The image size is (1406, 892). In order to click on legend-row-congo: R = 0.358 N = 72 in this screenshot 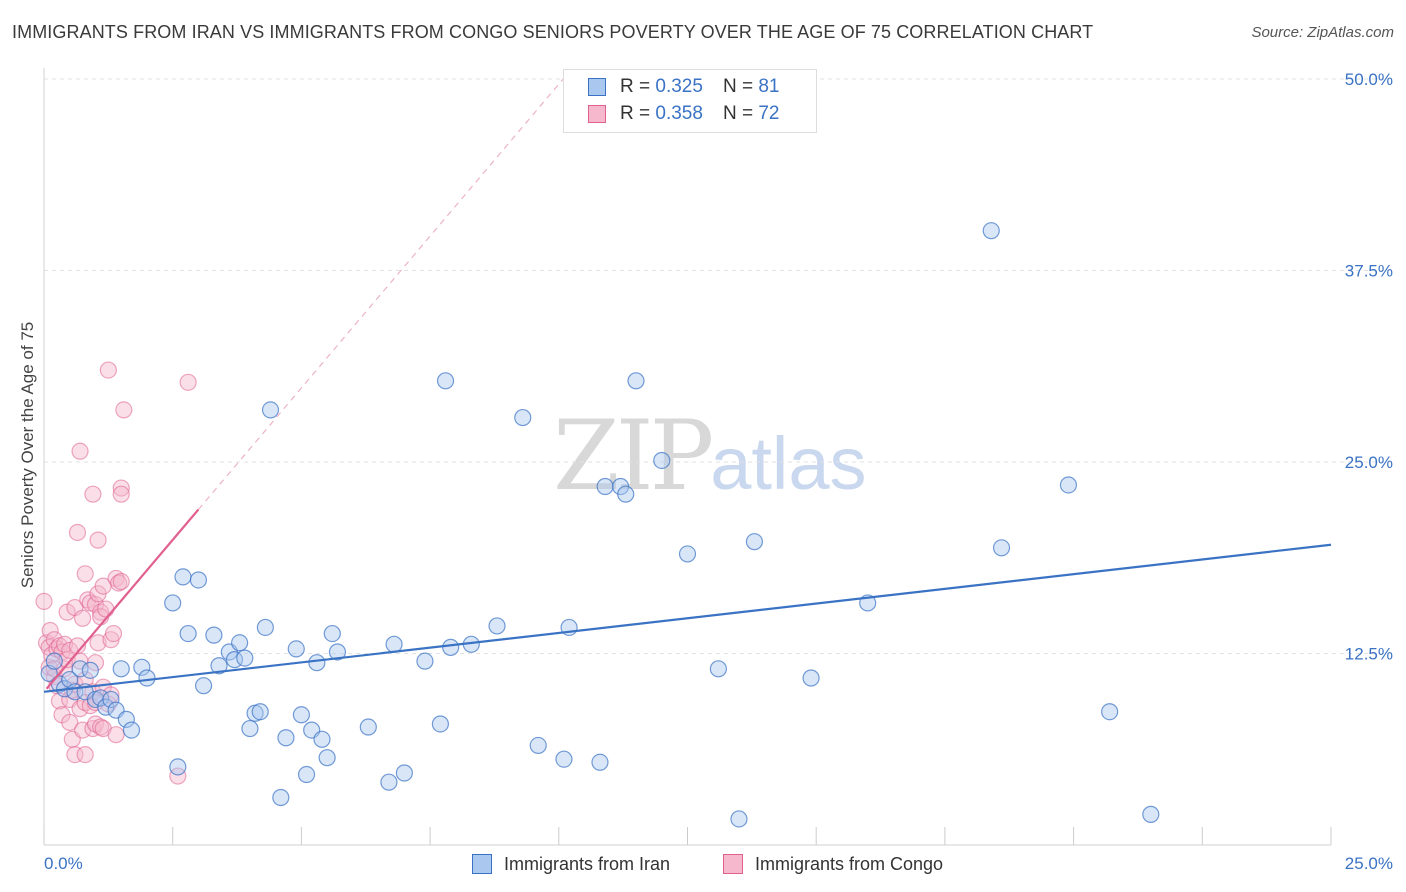, I will do `click(683, 114)`.